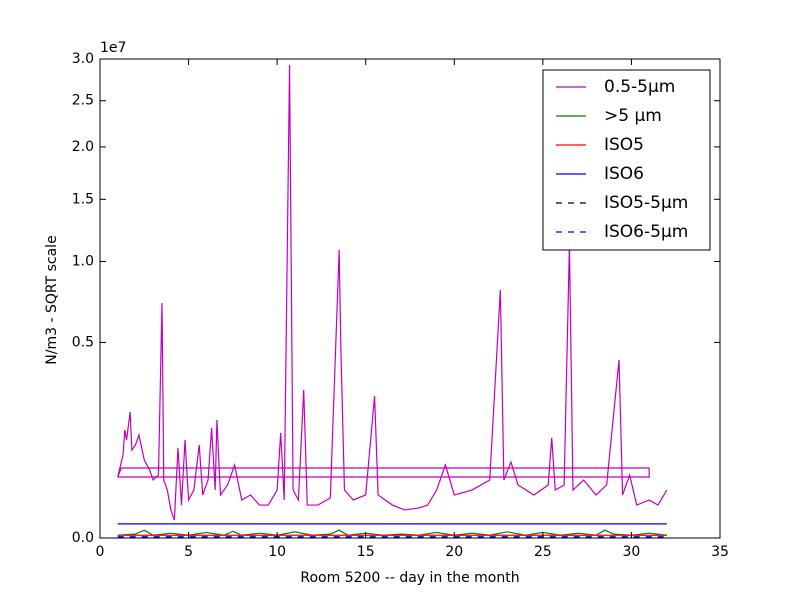 Image resolution: width=800 pixels, height=600 pixels. Describe the element at coordinates (52, 299) in the screenshot. I see `y-axis-label: N/m3 - SQRT scale` at that location.